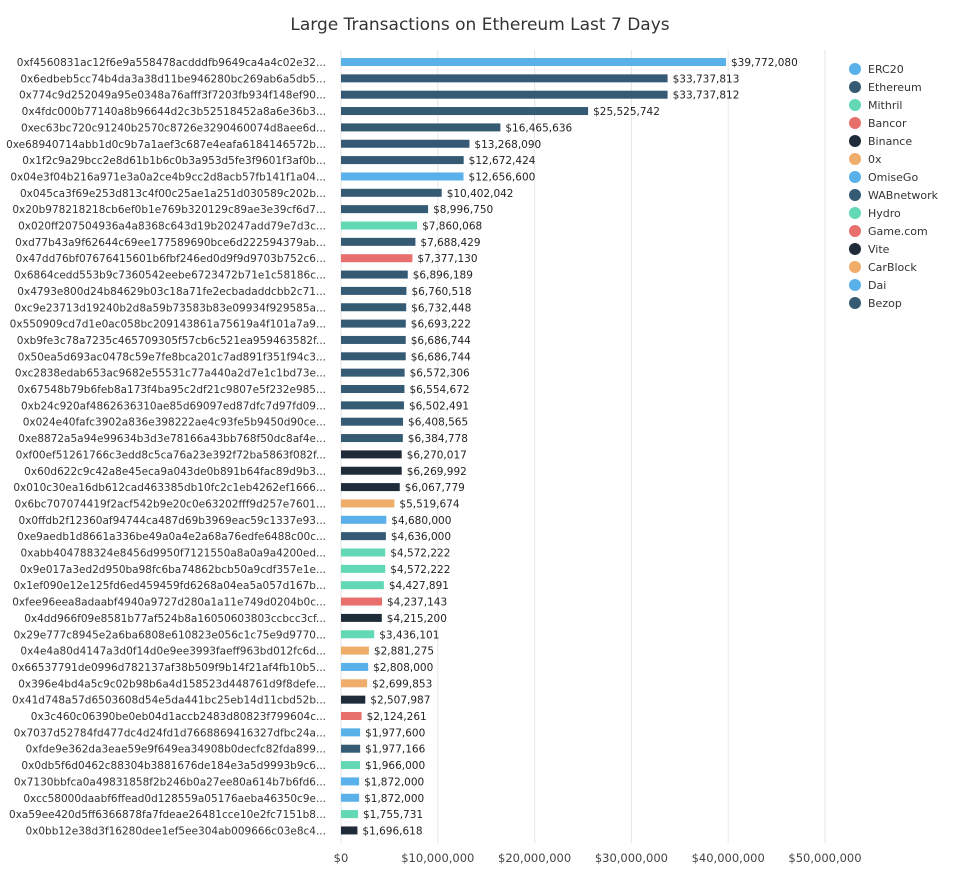 This screenshot has width=959, height=880. Describe the element at coordinates (538, 128) in the screenshot. I see `bar-value-label: $16,465,636` at that location.